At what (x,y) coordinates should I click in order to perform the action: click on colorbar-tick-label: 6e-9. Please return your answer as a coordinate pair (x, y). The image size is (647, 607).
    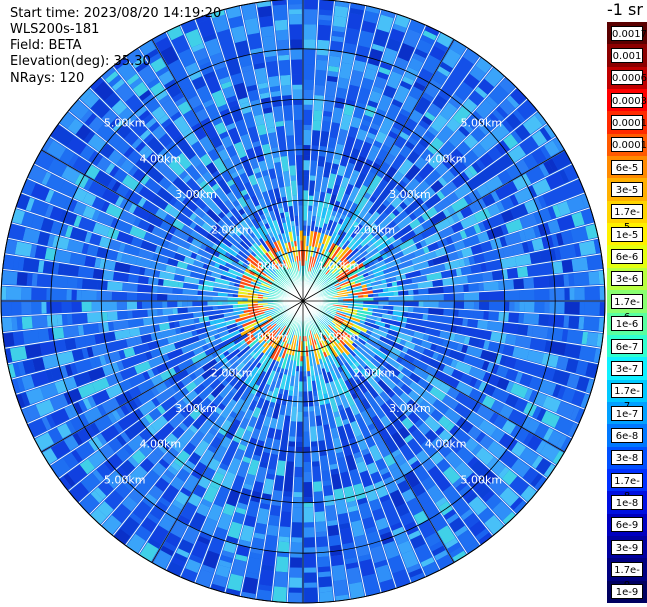
    Looking at the image, I should click on (627, 525).